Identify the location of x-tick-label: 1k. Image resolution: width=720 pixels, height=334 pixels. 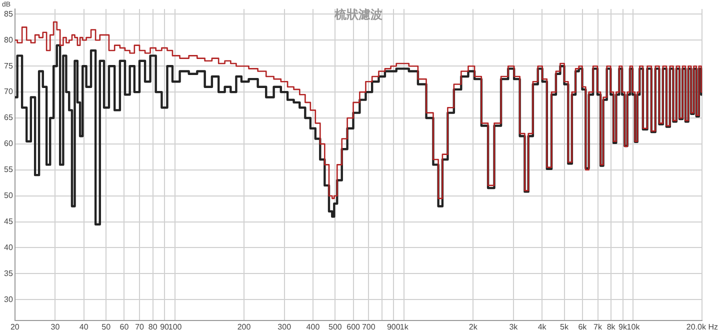
(405, 327).